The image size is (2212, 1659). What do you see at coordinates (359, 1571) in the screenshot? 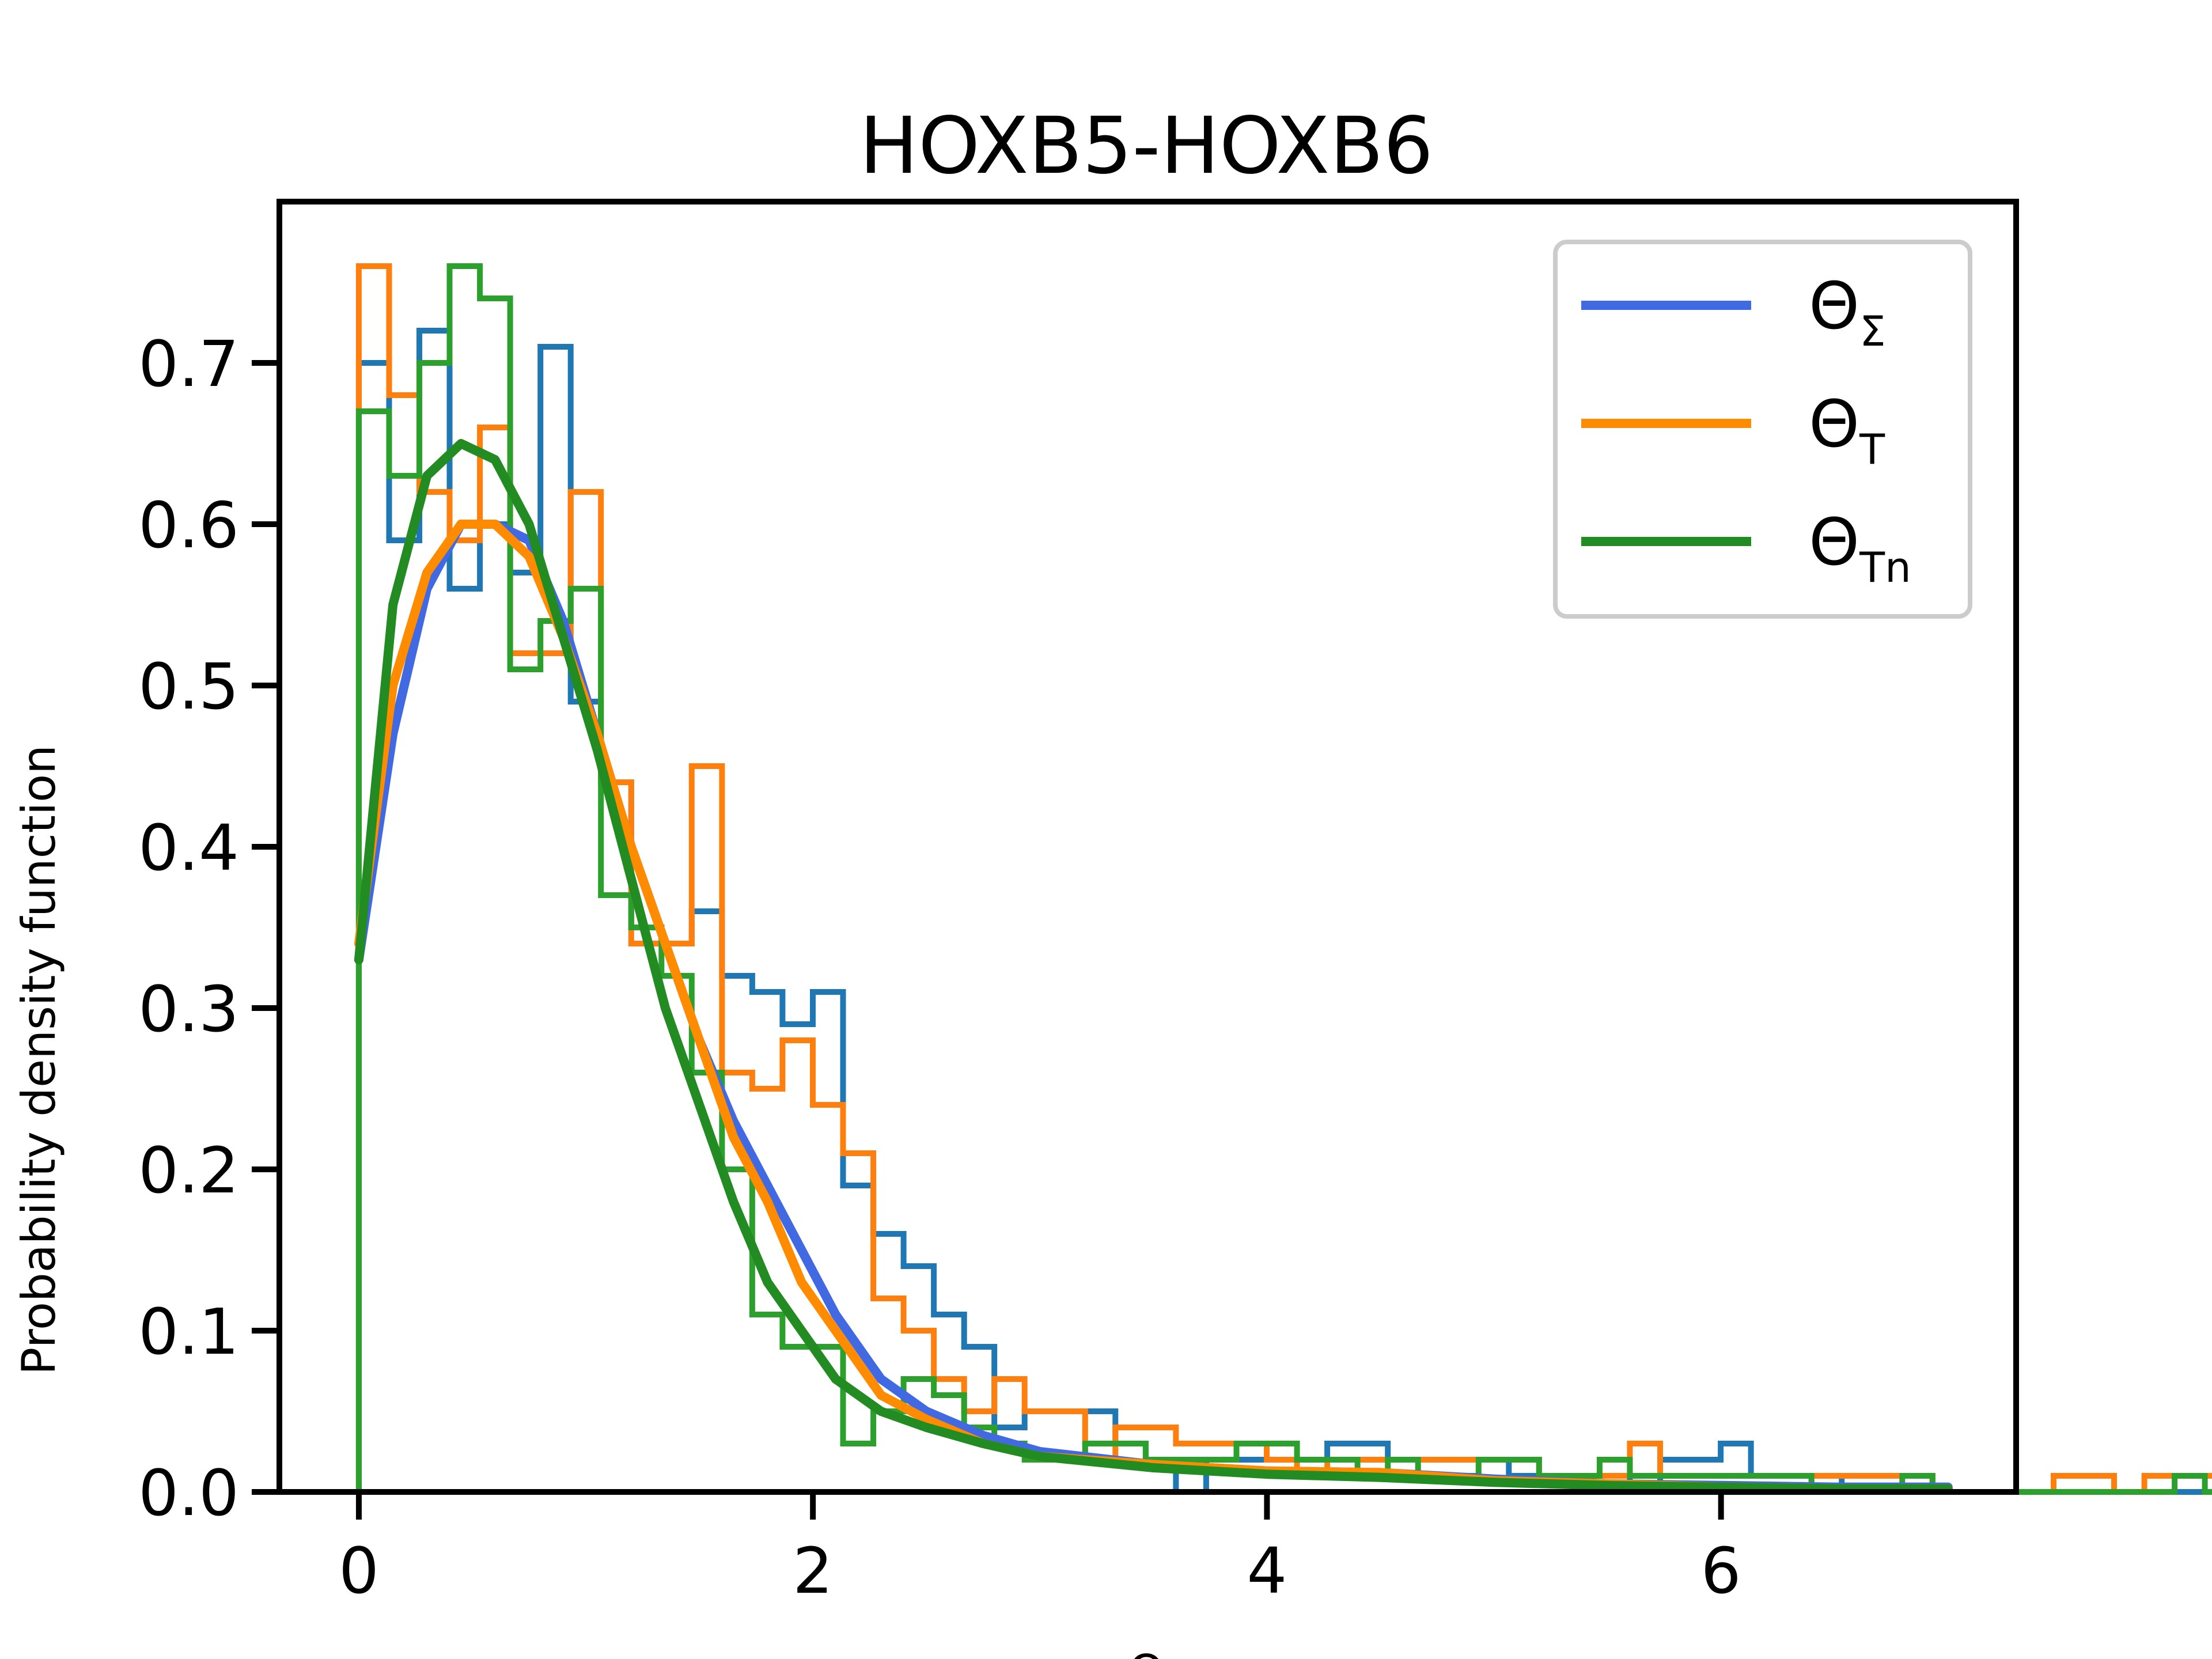
I see `x-tick-label: 0` at bounding box center [359, 1571].